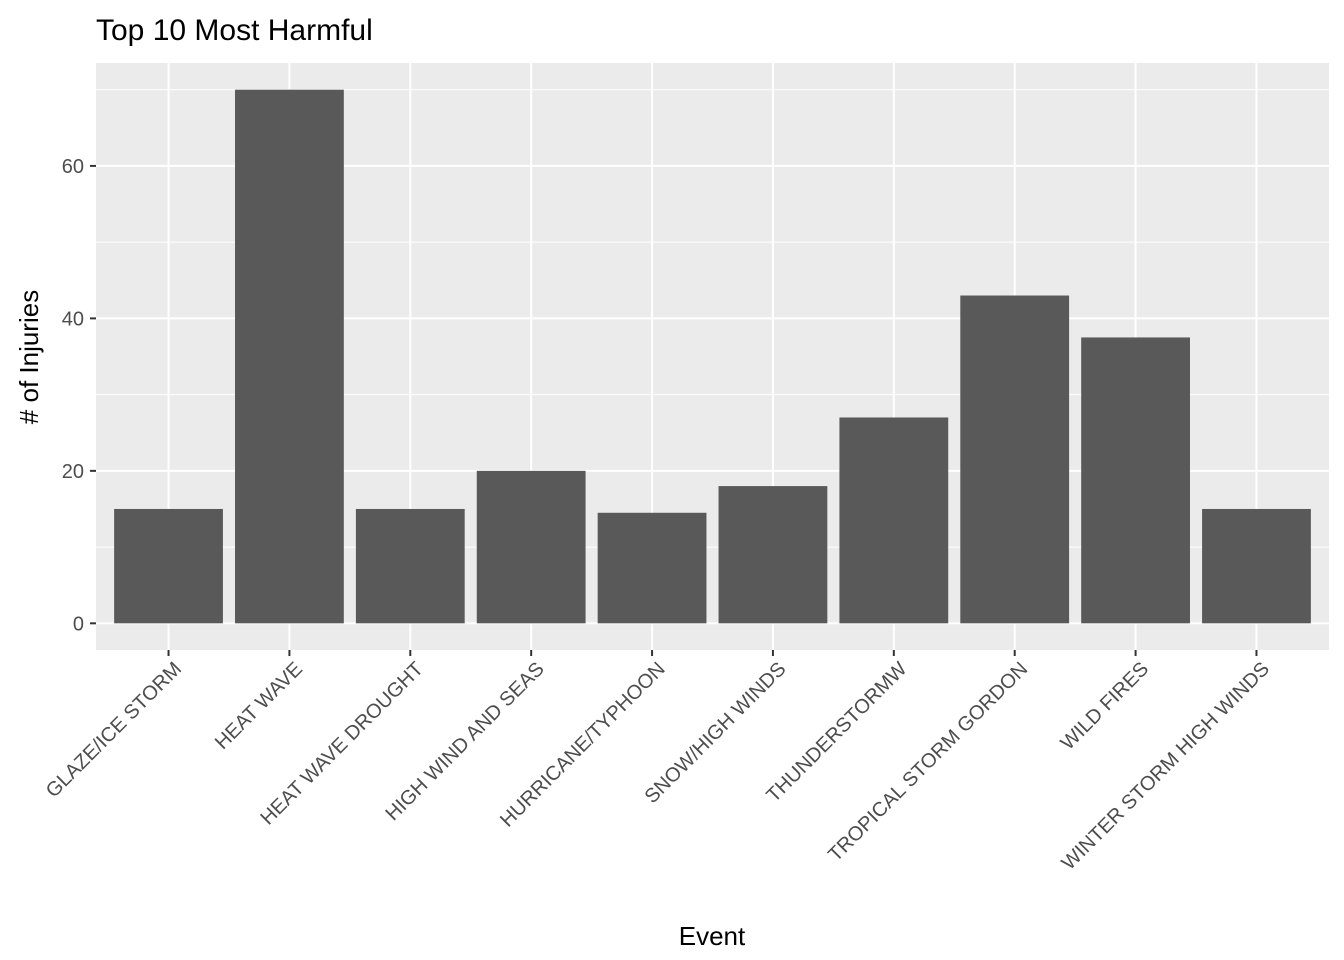 The width and height of the screenshot is (1344, 960). What do you see at coordinates (1105, 706) in the screenshot?
I see `x-tick-label: WILD FIRES` at bounding box center [1105, 706].